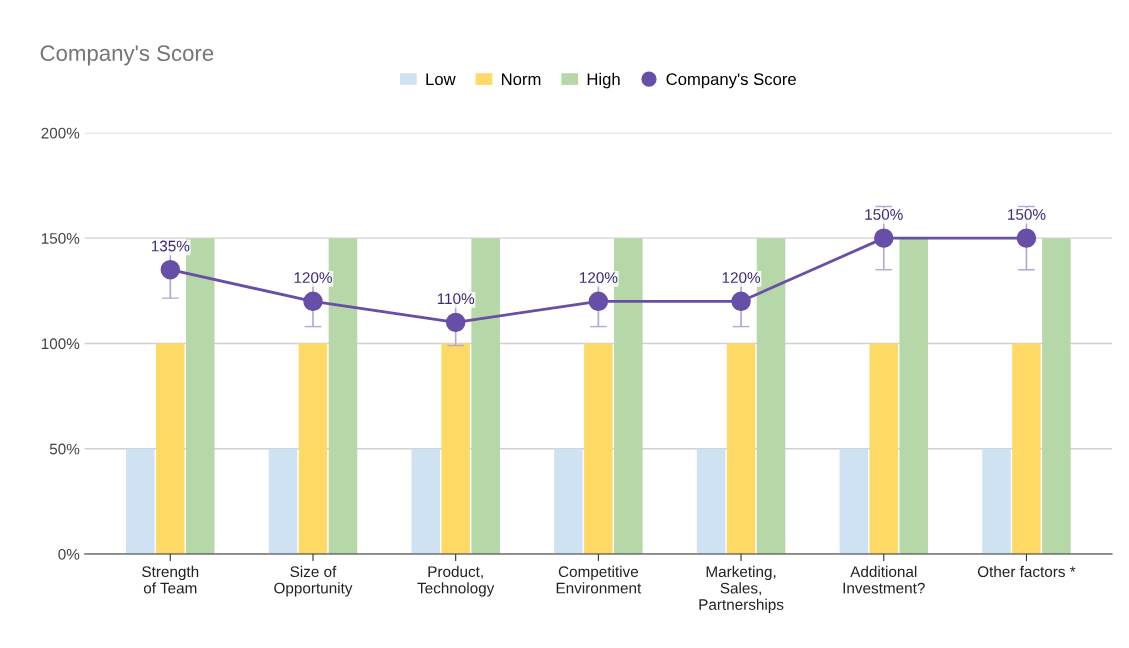 The image size is (1129, 648). What do you see at coordinates (741, 589) in the screenshot?
I see `x-tick-label: Marketing, Sales, Partnerships` at bounding box center [741, 589].